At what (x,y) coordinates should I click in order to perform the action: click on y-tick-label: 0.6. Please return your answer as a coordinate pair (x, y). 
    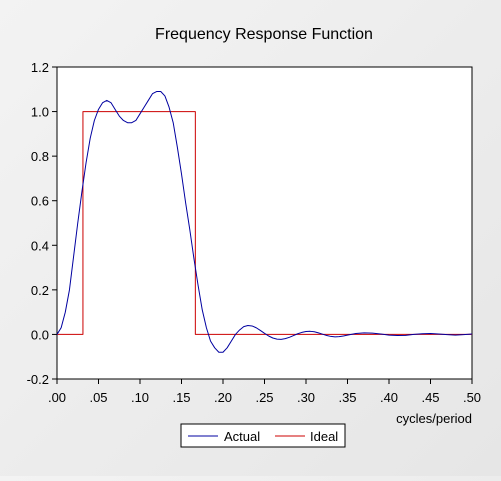
    Looking at the image, I should click on (40, 201).